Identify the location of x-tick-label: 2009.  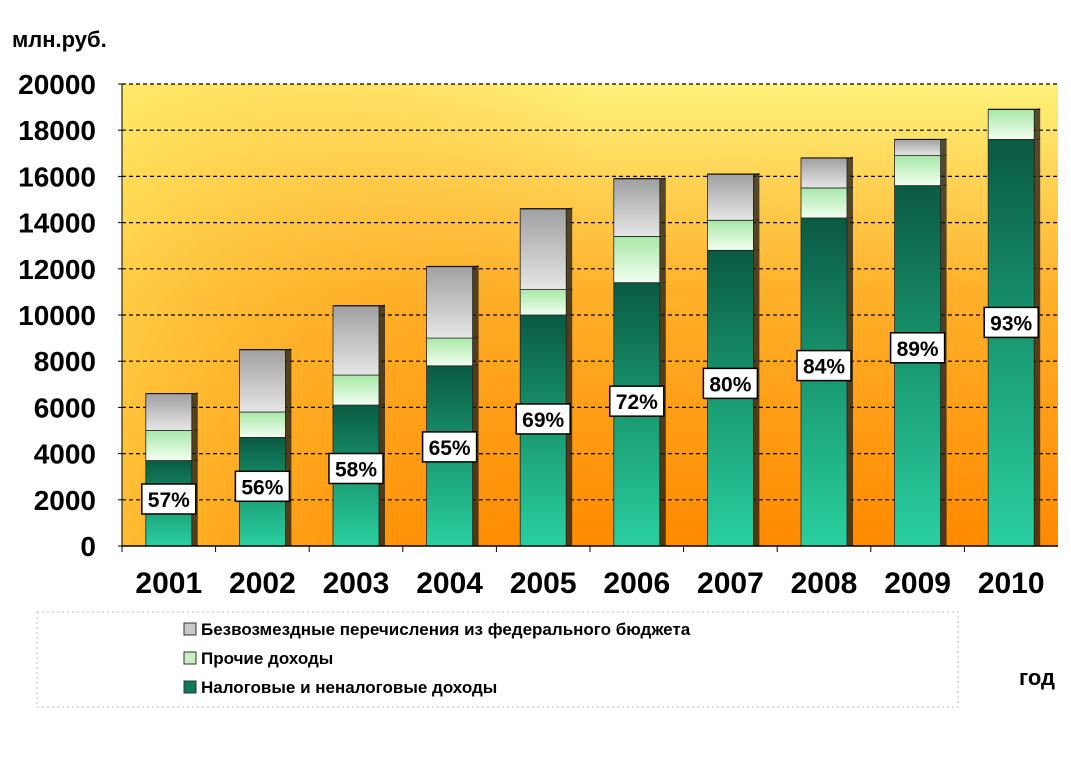
(917, 583).